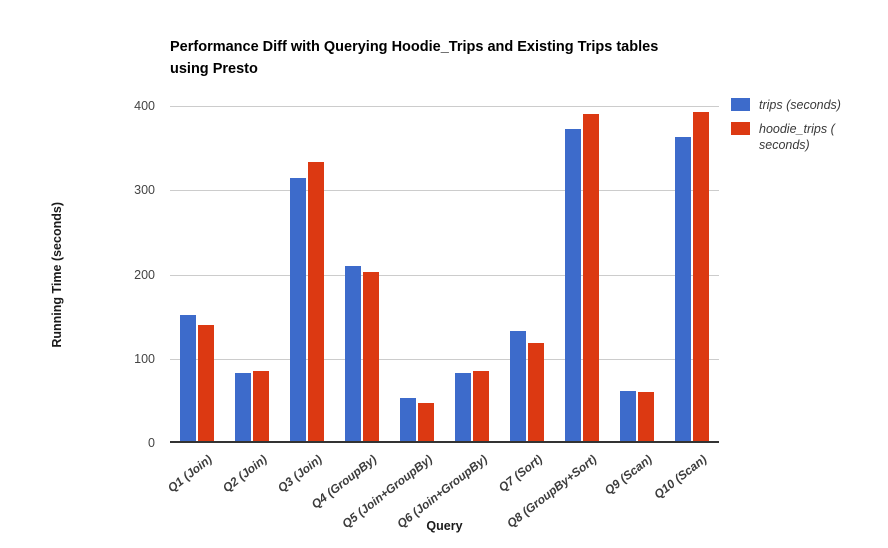 The height and width of the screenshot is (548, 888). I want to click on legend-label-2: hoodie_trips ( seconds), so click(797, 137).